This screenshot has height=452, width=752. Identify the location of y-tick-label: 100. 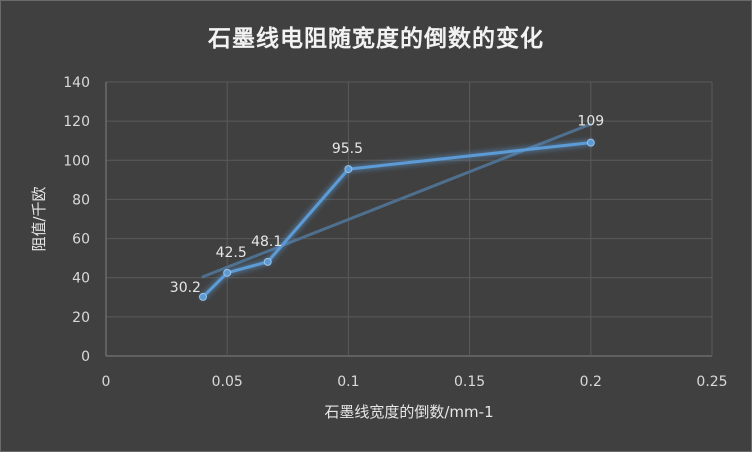
(76, 161).